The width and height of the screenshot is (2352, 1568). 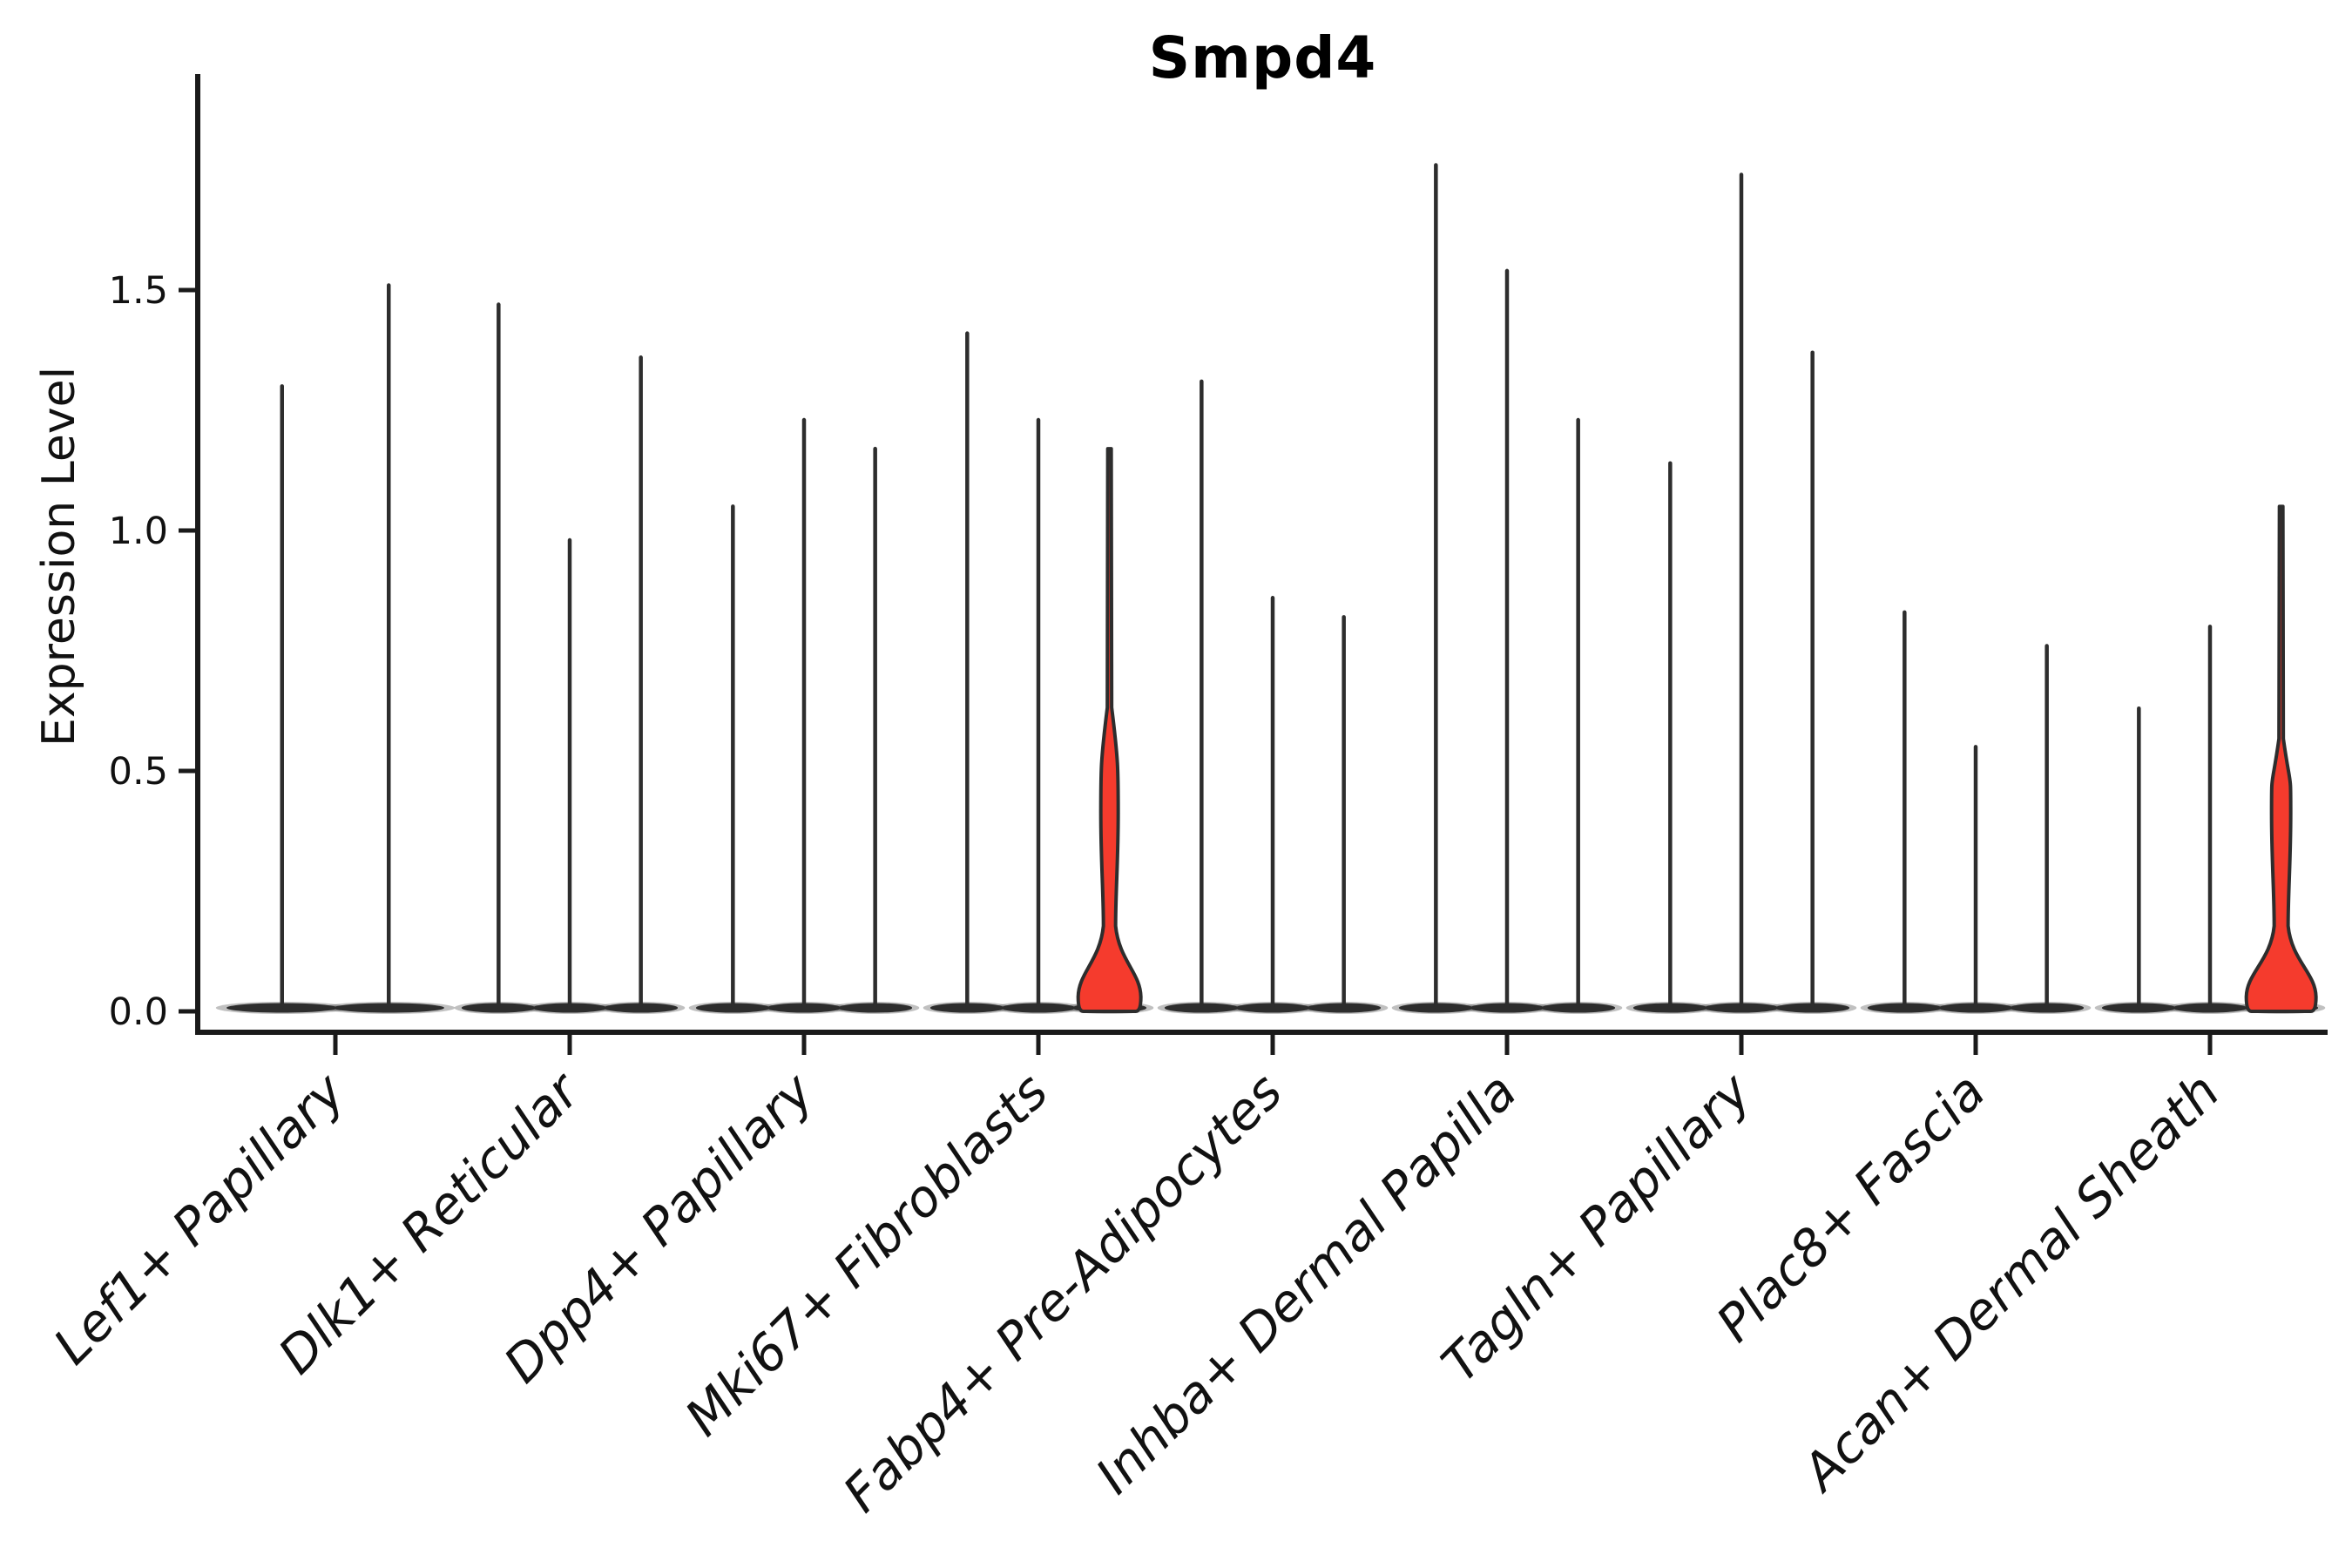 What do you see at coordinates (59, 556) in the screenshot?
I see `y-axis-label: Expression Level` at bounding box center [59, 556].